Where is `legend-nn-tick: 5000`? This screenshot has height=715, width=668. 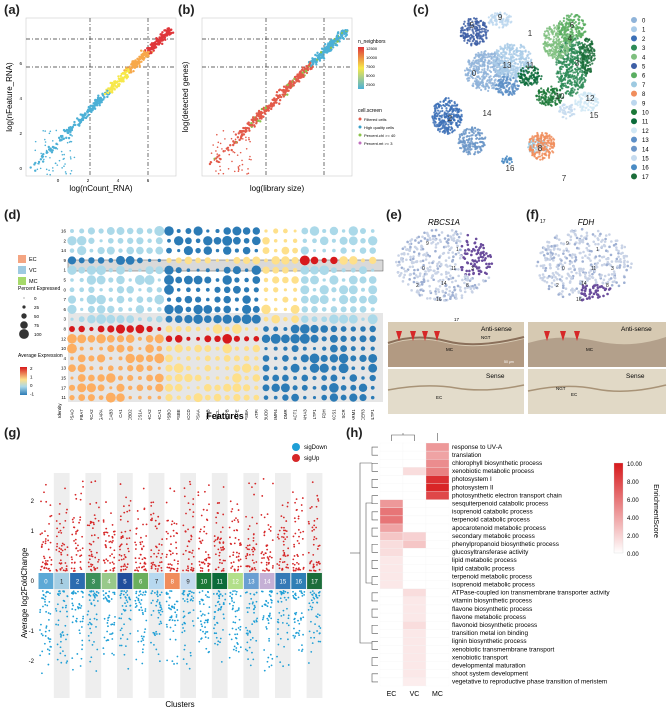 legend-nn-tick: 5000 is located at coordinates (371, 75).